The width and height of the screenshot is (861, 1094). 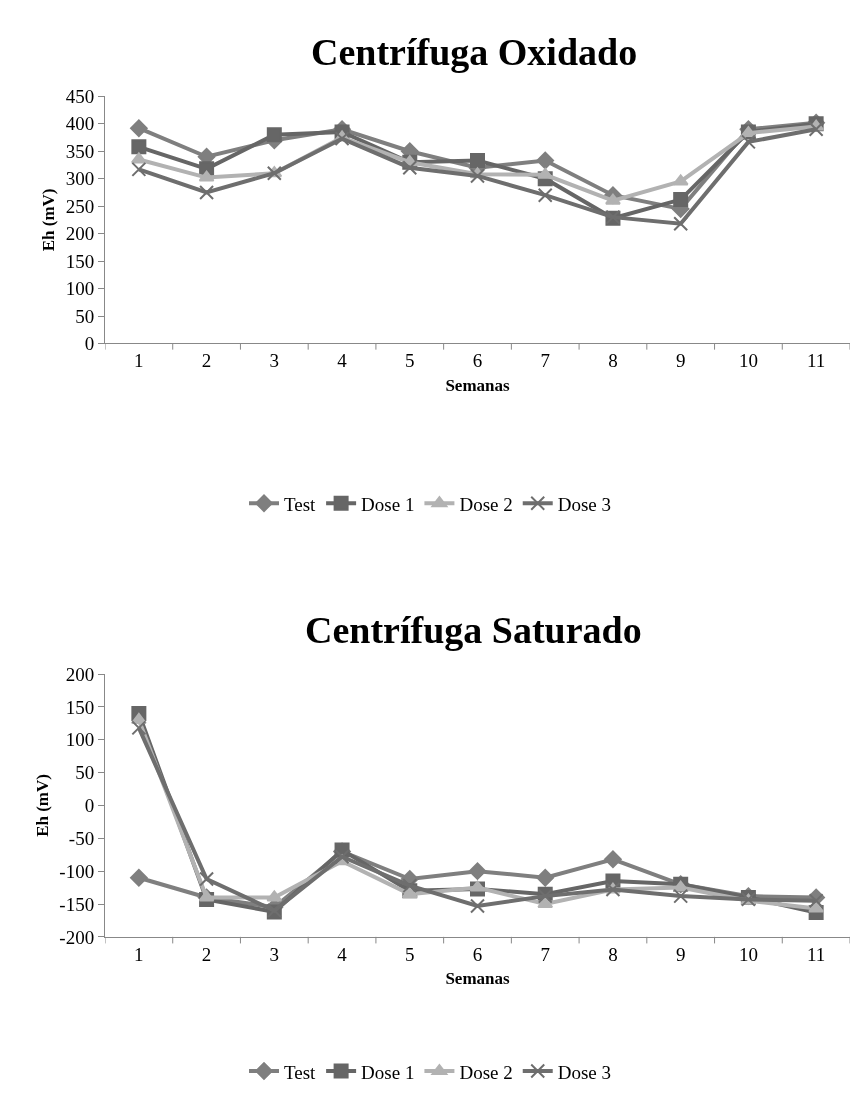 What do you see at coordinates (473, 630) in the screenshot?
I see `chart-title: Centrífuga Saturado` at bounding box center [473, 630].